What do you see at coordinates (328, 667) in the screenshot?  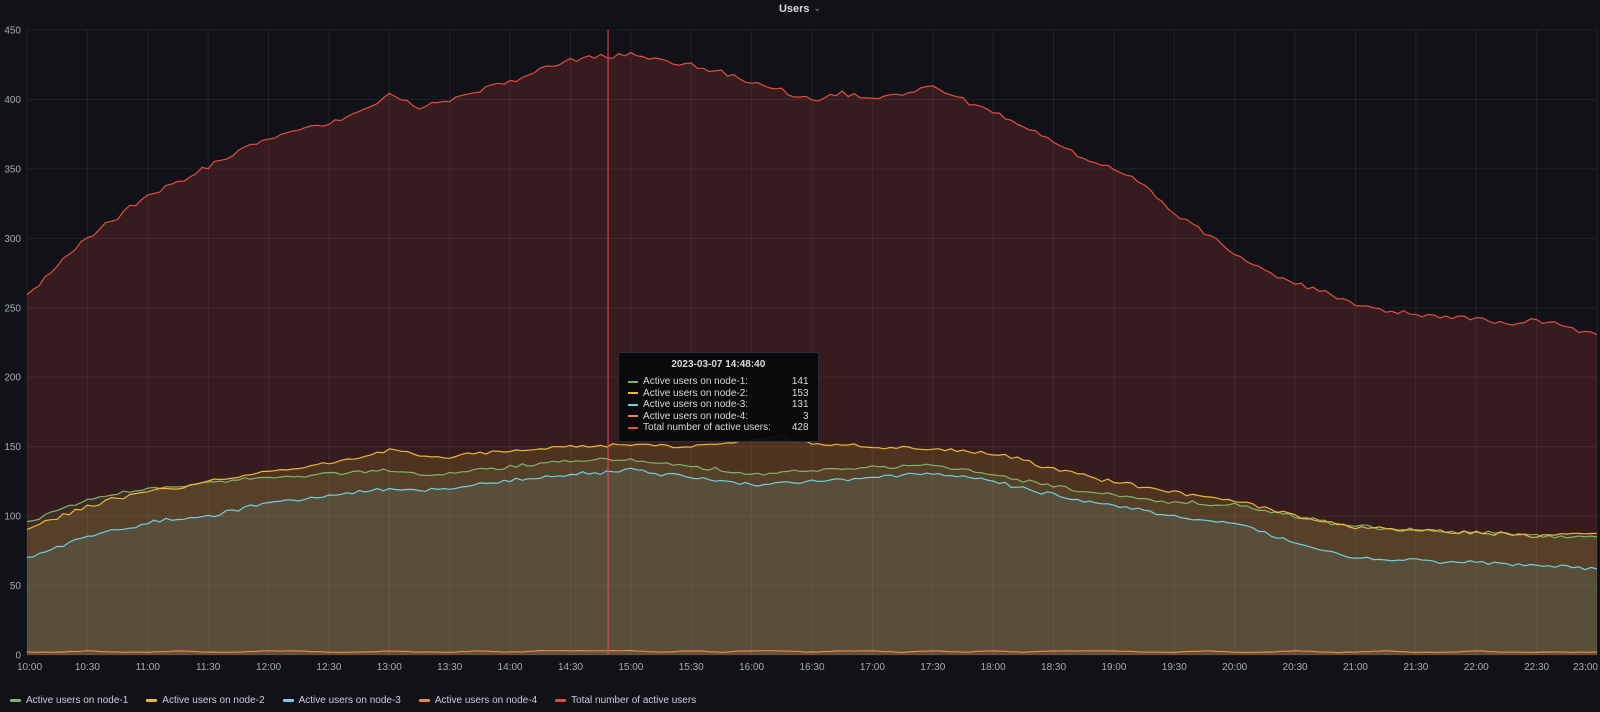 I see `x-axis-label: 12:30` at bounding box center [328, 667].